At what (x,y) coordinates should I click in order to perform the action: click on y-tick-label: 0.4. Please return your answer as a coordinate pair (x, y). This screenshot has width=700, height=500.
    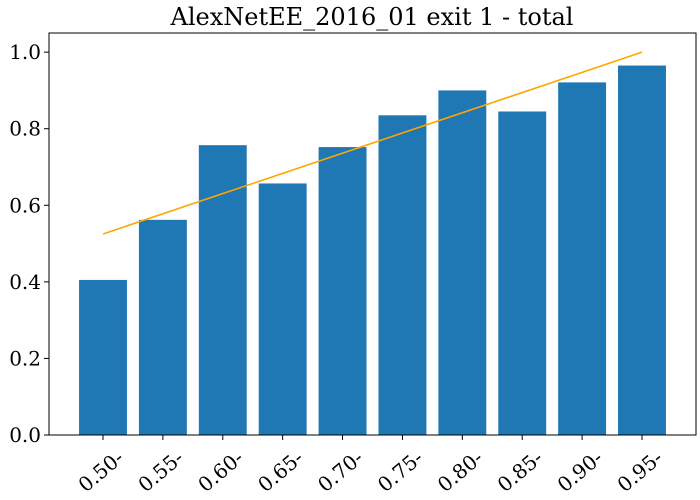
    Looking at the image, I should click on (25, 282).